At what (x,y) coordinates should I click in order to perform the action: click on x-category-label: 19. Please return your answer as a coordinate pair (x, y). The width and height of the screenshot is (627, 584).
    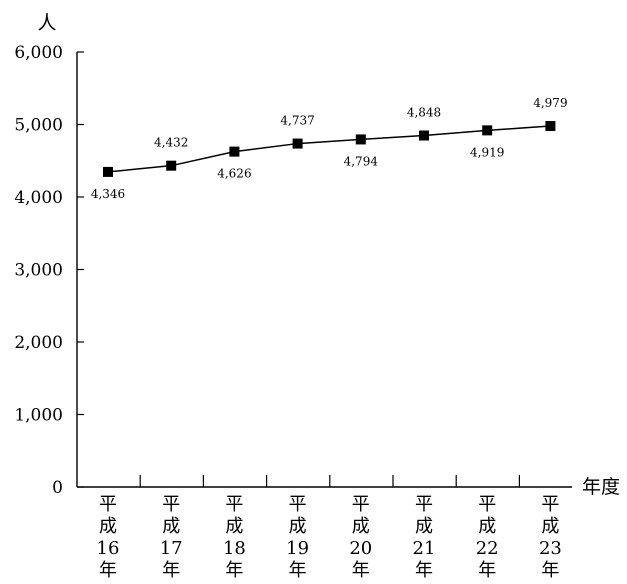
    Looking at the image, I should click on (297, 548).